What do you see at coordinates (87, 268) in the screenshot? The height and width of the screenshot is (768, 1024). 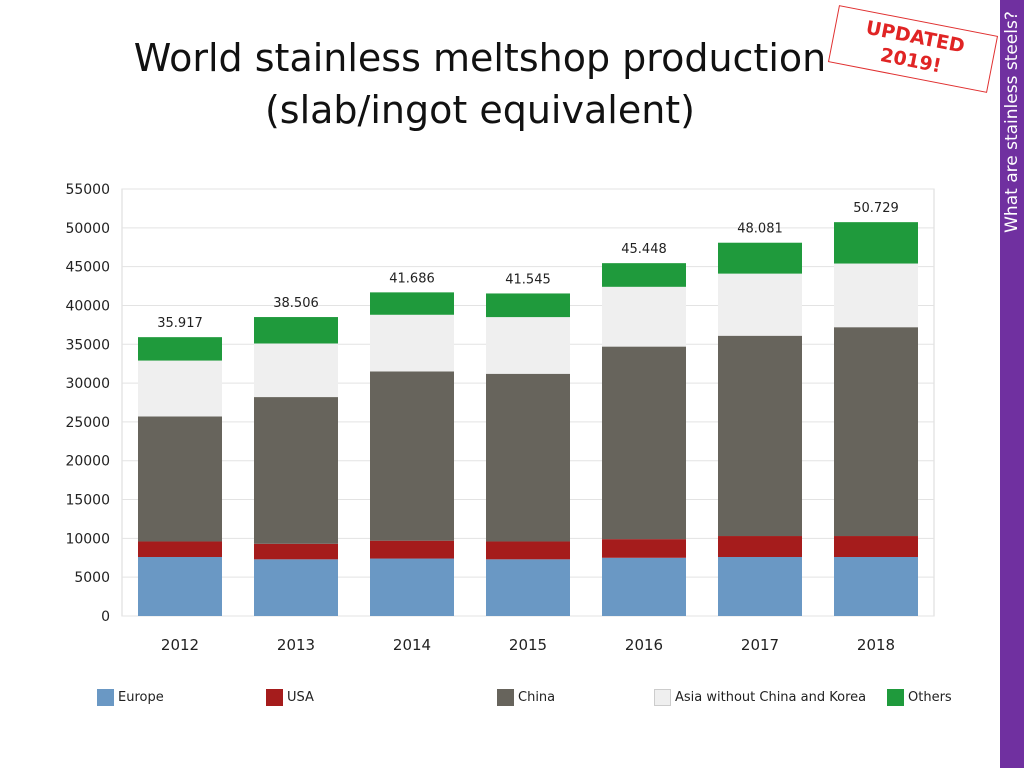 I see `y-tick-label: 45000` at bounding box center [87, 268].